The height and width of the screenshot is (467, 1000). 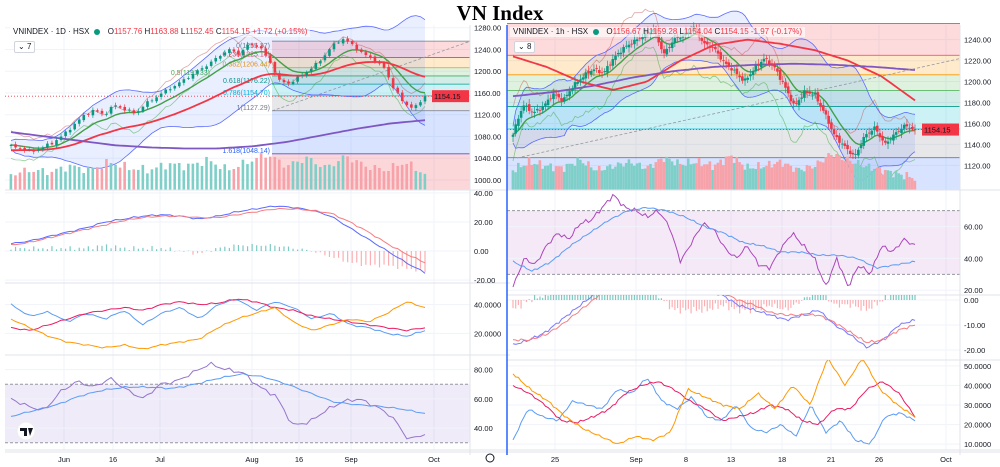 What do you see at coordinates (218, 400) in the screenshot?
I see `rsi-rsi-line` at bounding box center [218, 400].